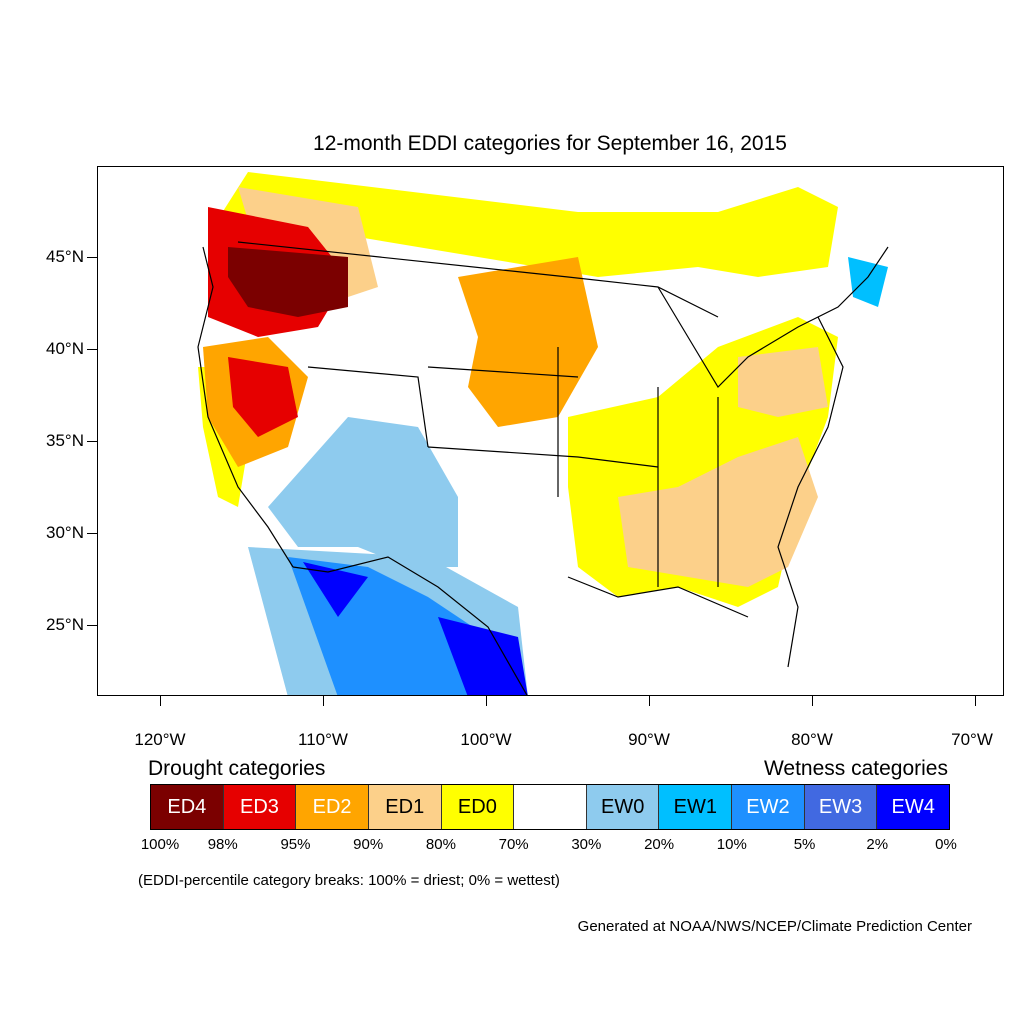  What do you see at coordinates (659, 844) in the screenshot?
I see `legend-break-label: 20%` at bounding box center [659, 844].